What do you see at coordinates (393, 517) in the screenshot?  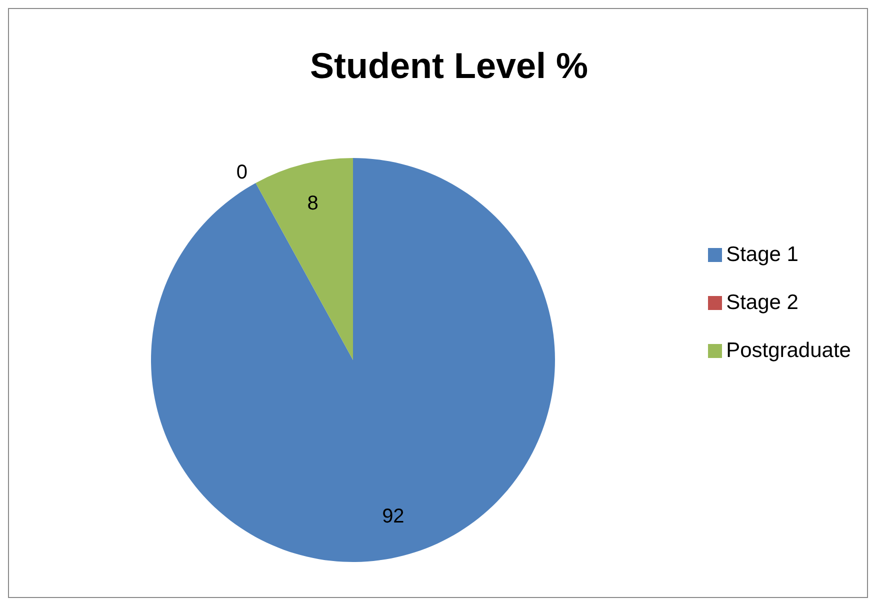 I see `data-label: 92` at bounding box center [393, 517].